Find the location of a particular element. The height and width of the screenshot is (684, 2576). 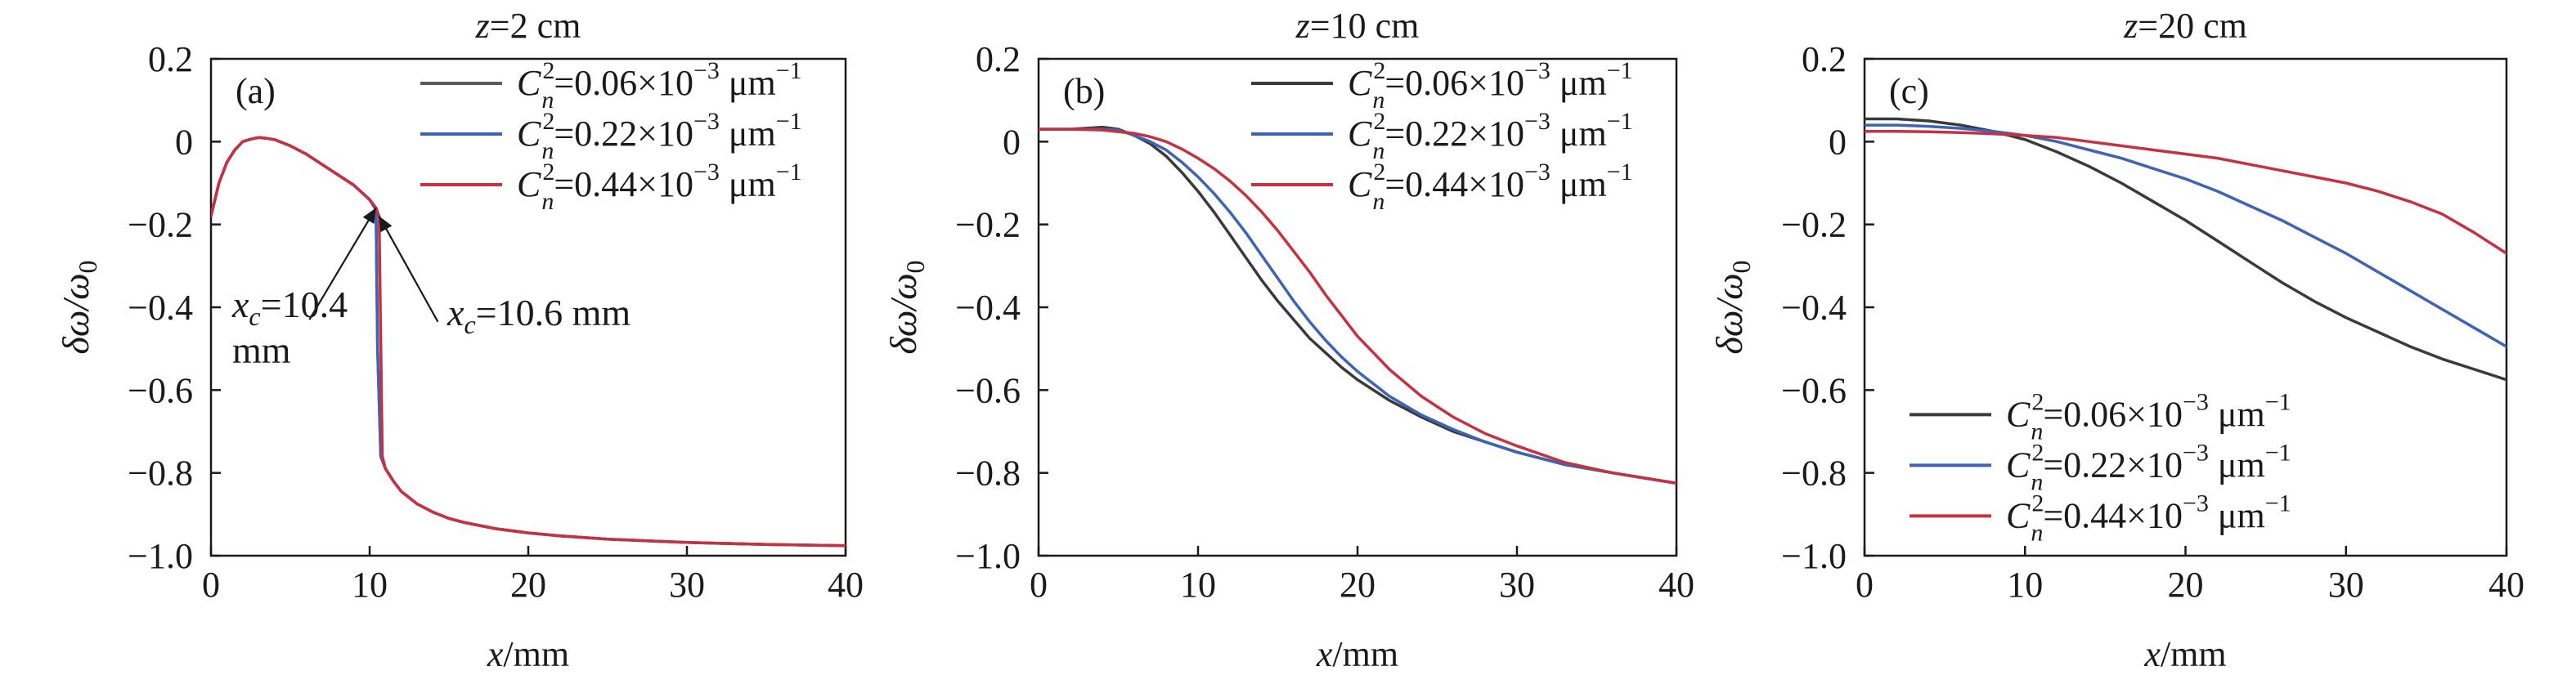

panel-tag: (a) is located at coordinates (256, 91).